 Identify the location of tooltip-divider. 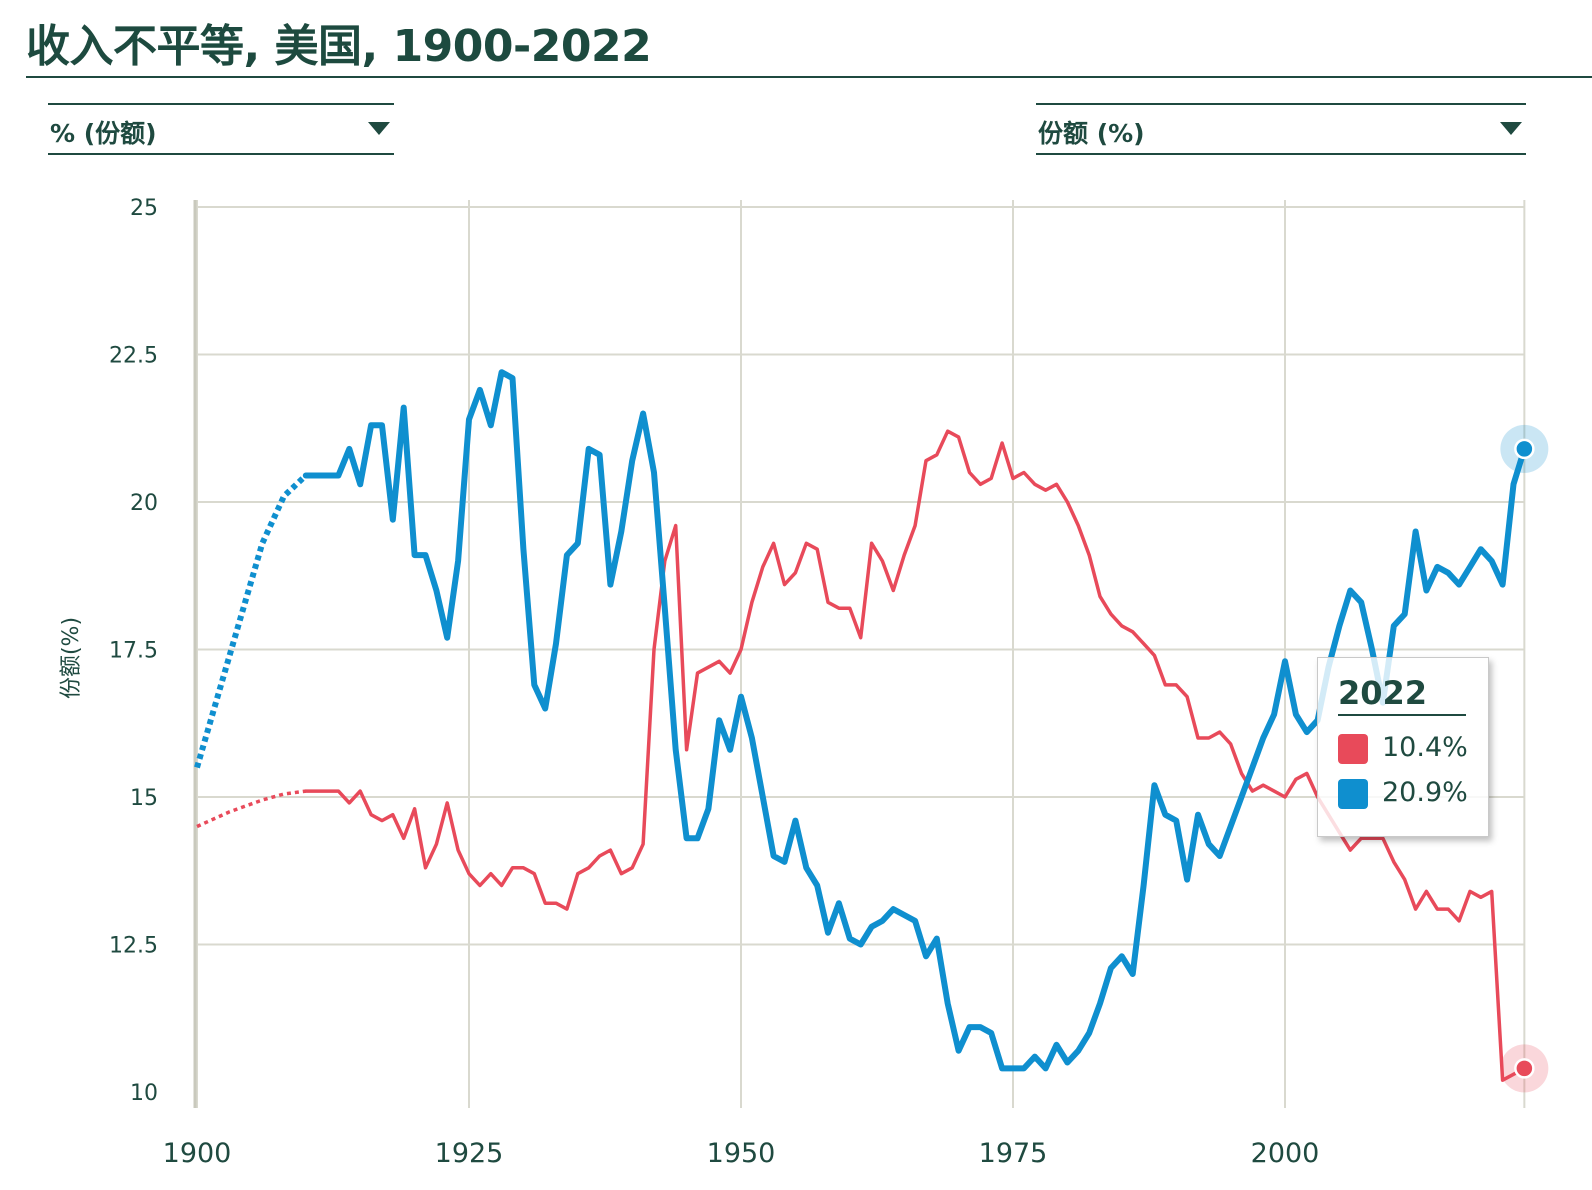
(1402, 715).